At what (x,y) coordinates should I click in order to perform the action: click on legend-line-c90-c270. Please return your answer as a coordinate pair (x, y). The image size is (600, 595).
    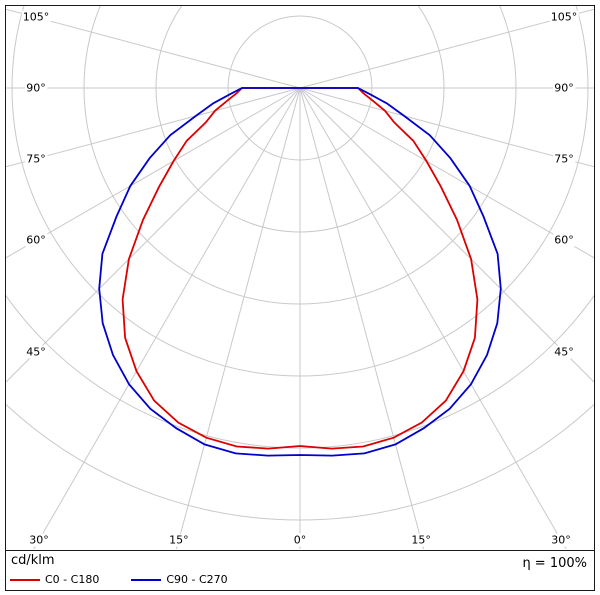
    Looking at the image, I should click on (146, 579).